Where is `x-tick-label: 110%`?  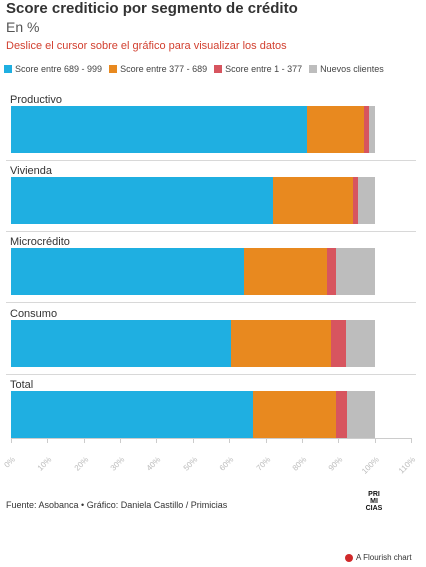
x-tick-label: 110% is located at coordinates (407, 465).